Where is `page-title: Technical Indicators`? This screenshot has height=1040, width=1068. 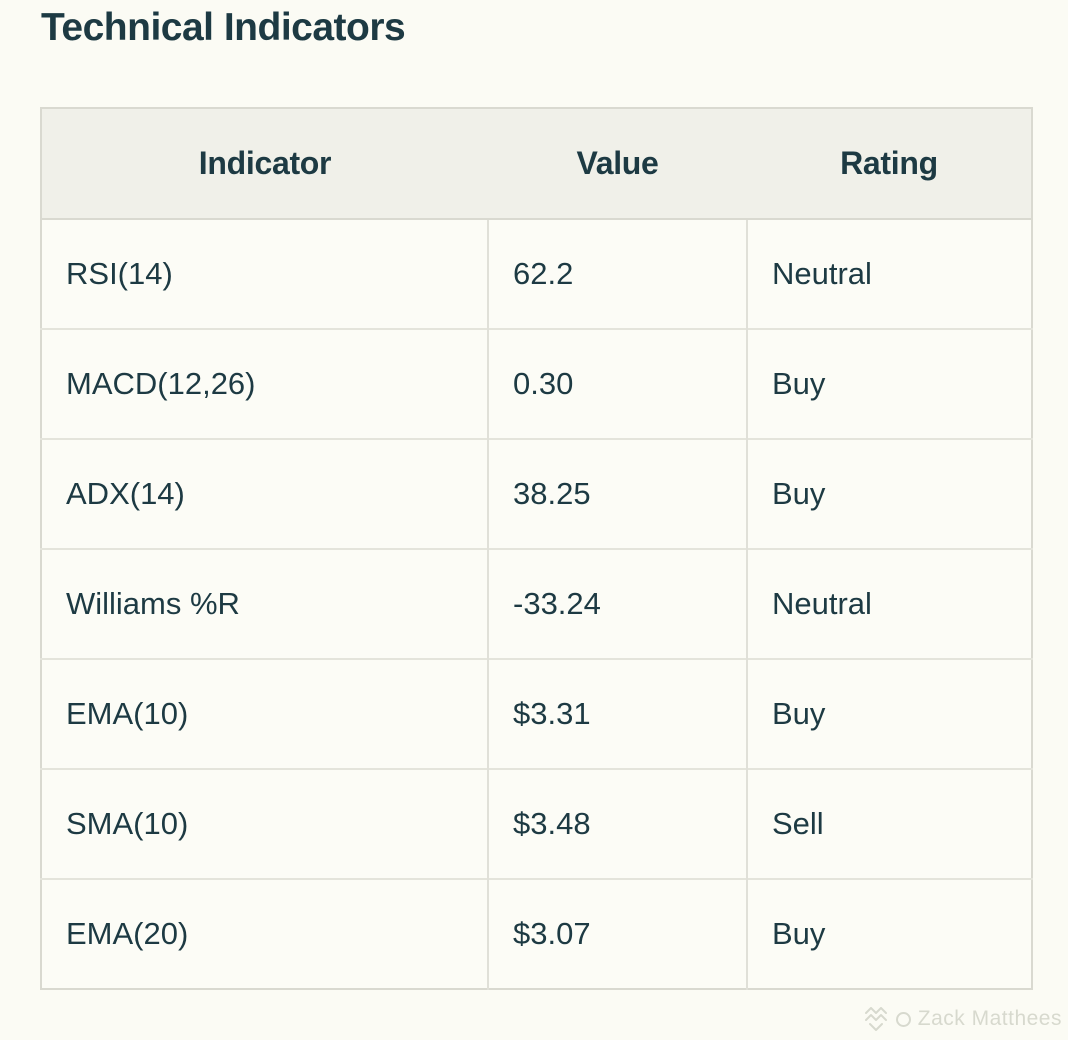
page-title: Technical Indicators is located at coordinates (223, 27).